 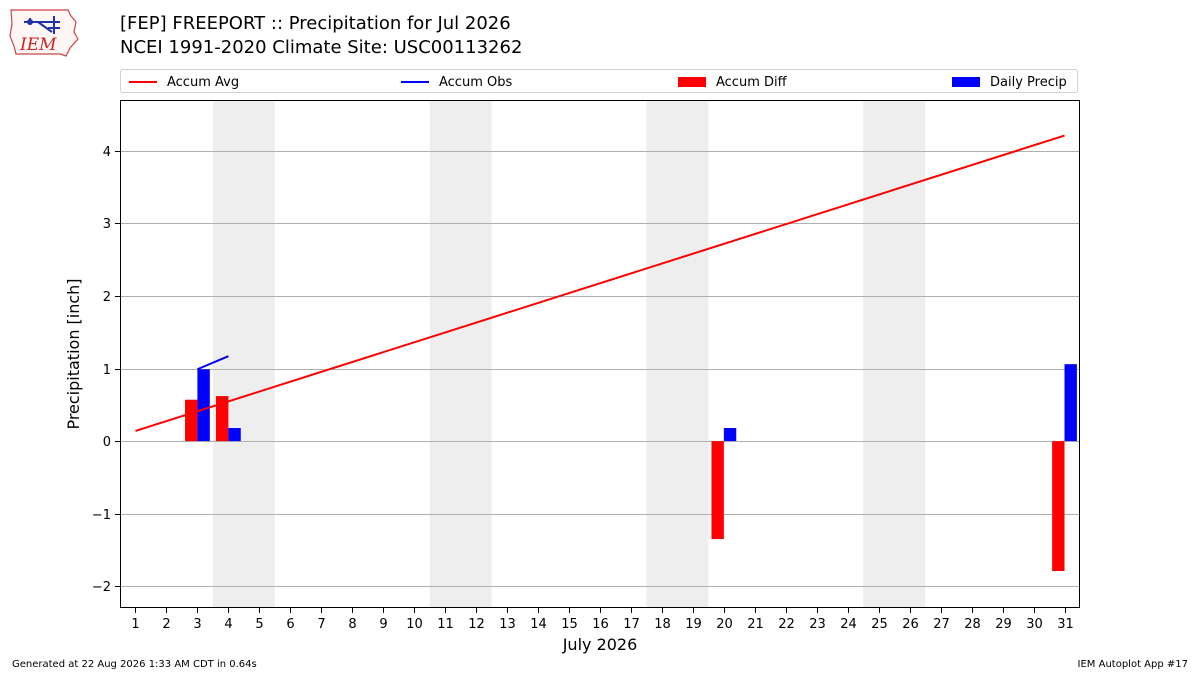 What do you see at coordinates (321, 624) in the screenshot?
I see `x-tick-label-6: 7` at bounding box center [321, 624].